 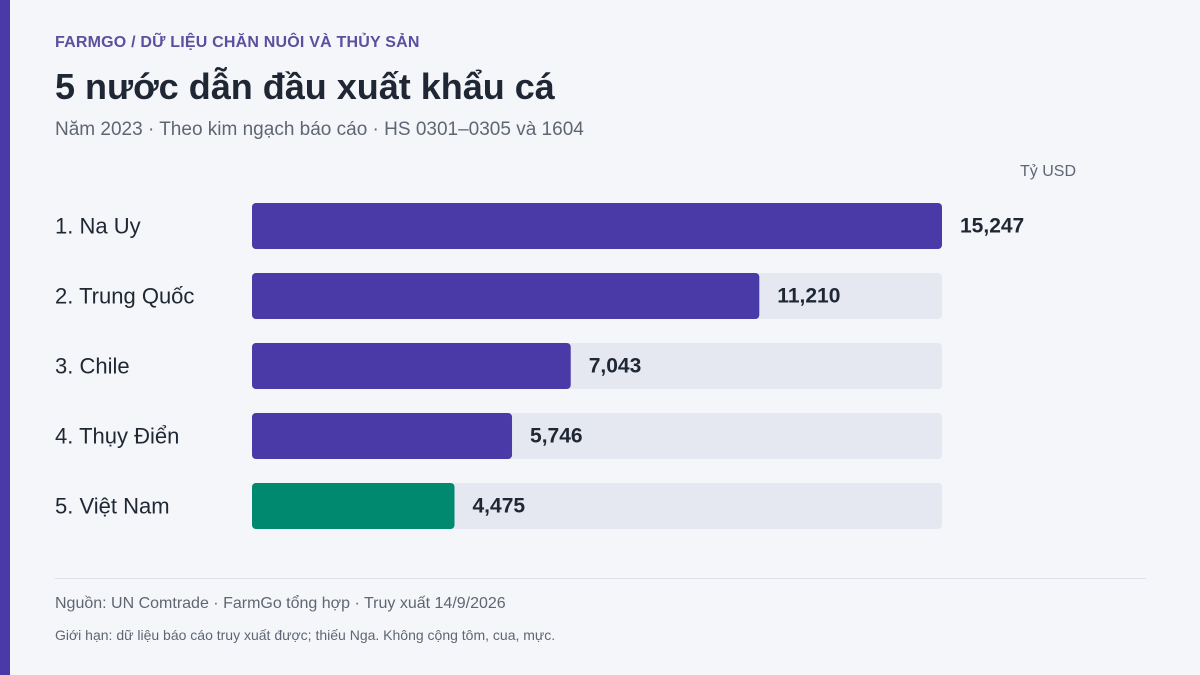 I want to click on footer-divider, so click(x=600, y=578).